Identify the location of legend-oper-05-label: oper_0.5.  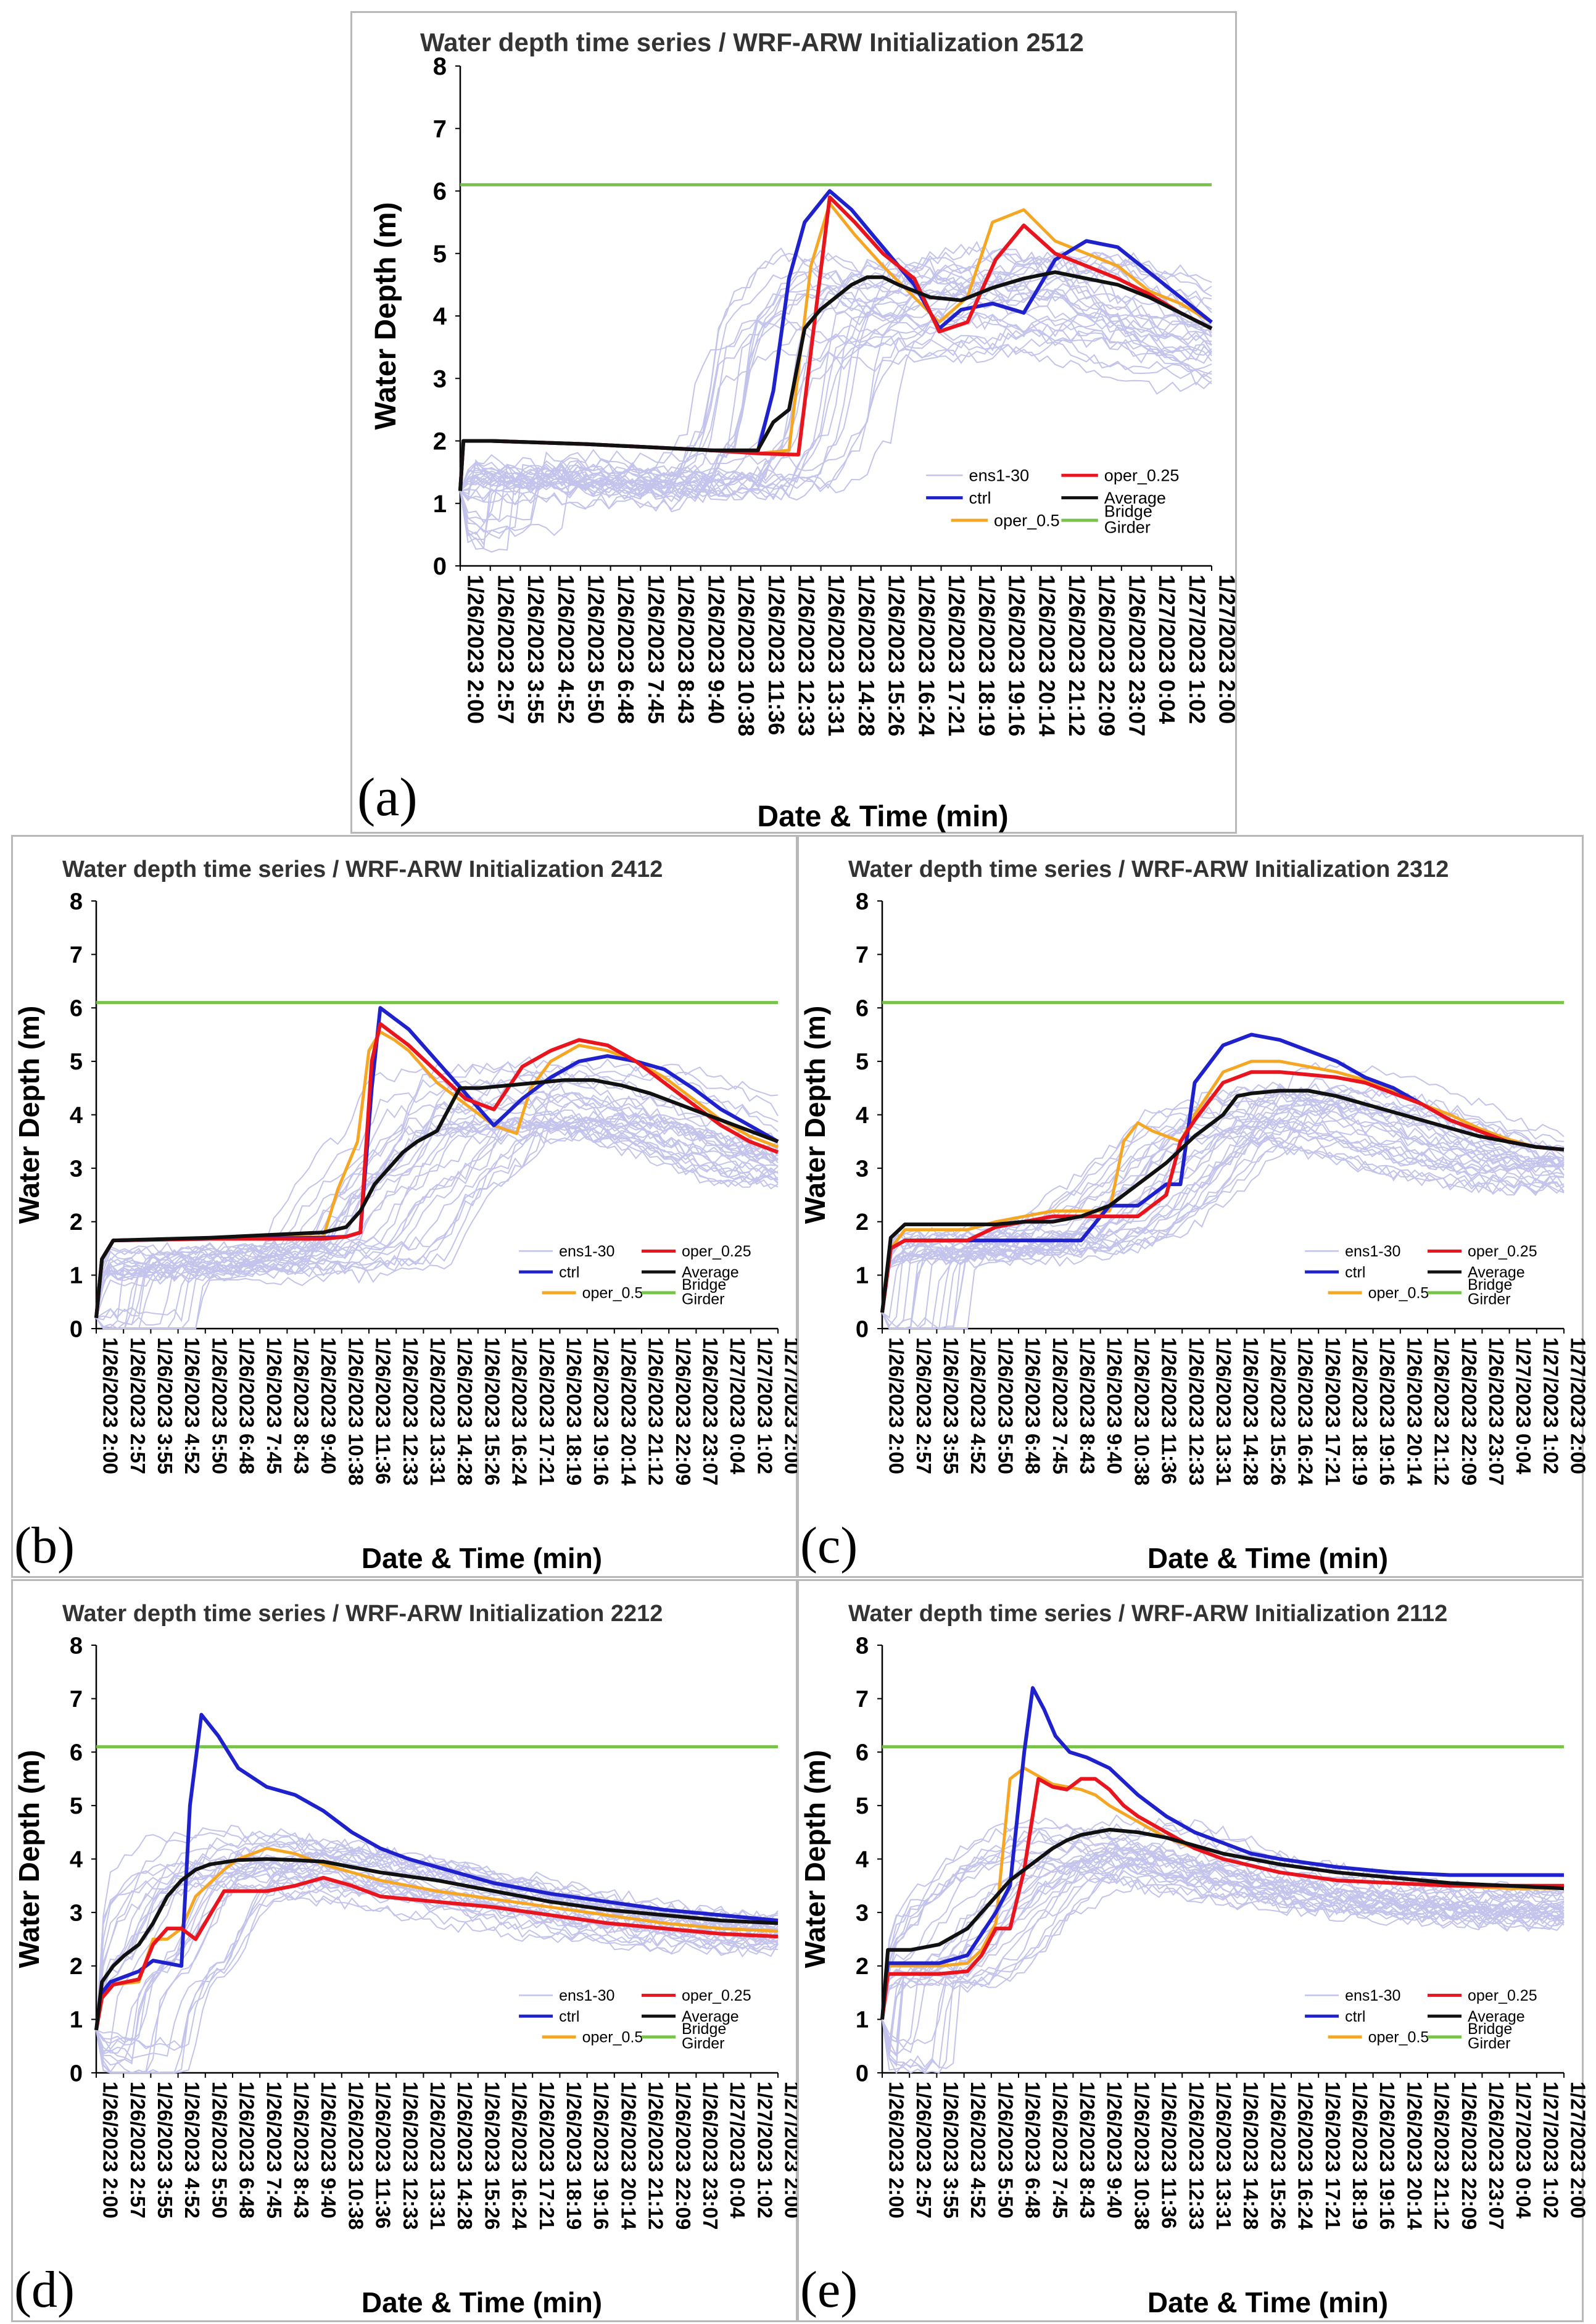
(1027, 521).